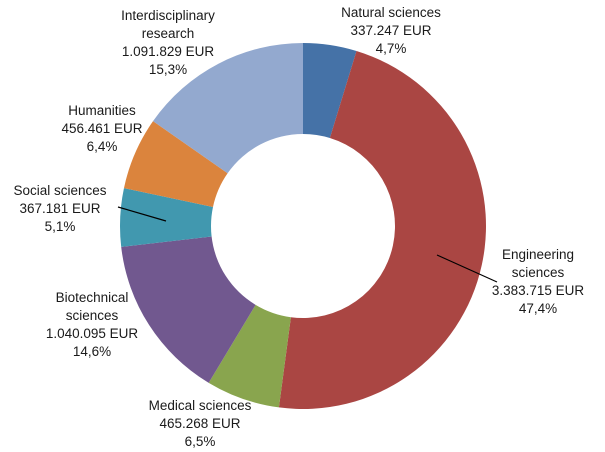 The height and width of the screenshot is (452, 605). What do you see at coordinates (175, 164) in the screenshot?
I see `slice-humanities` at bounding box center [175, 164].